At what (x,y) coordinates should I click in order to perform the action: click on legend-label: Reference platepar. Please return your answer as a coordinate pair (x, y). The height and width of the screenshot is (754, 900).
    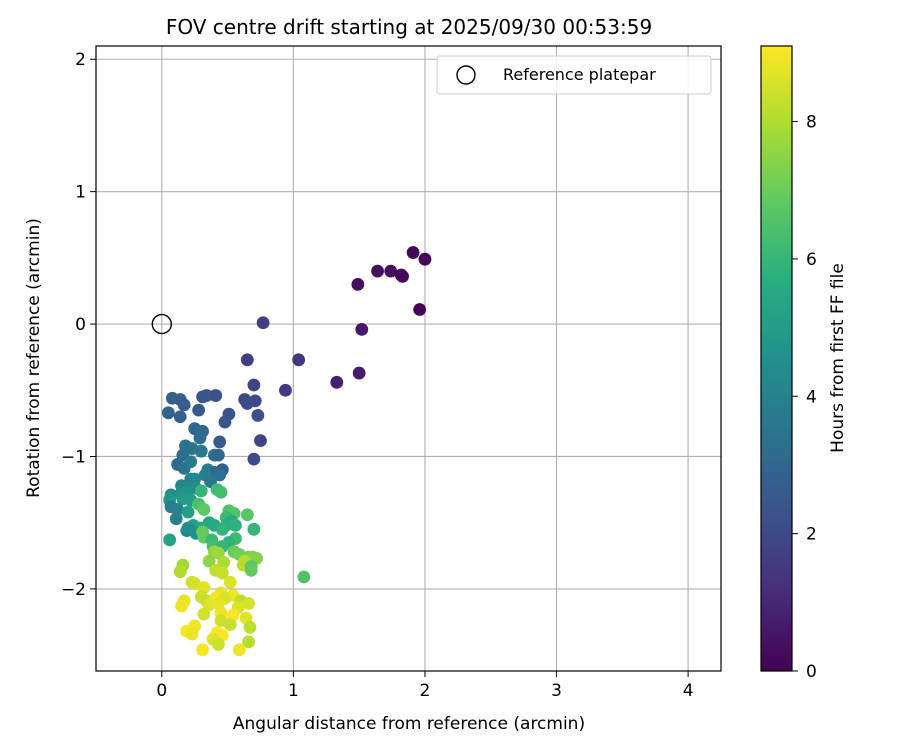
    Looking at the image, I should click on (579, 74).